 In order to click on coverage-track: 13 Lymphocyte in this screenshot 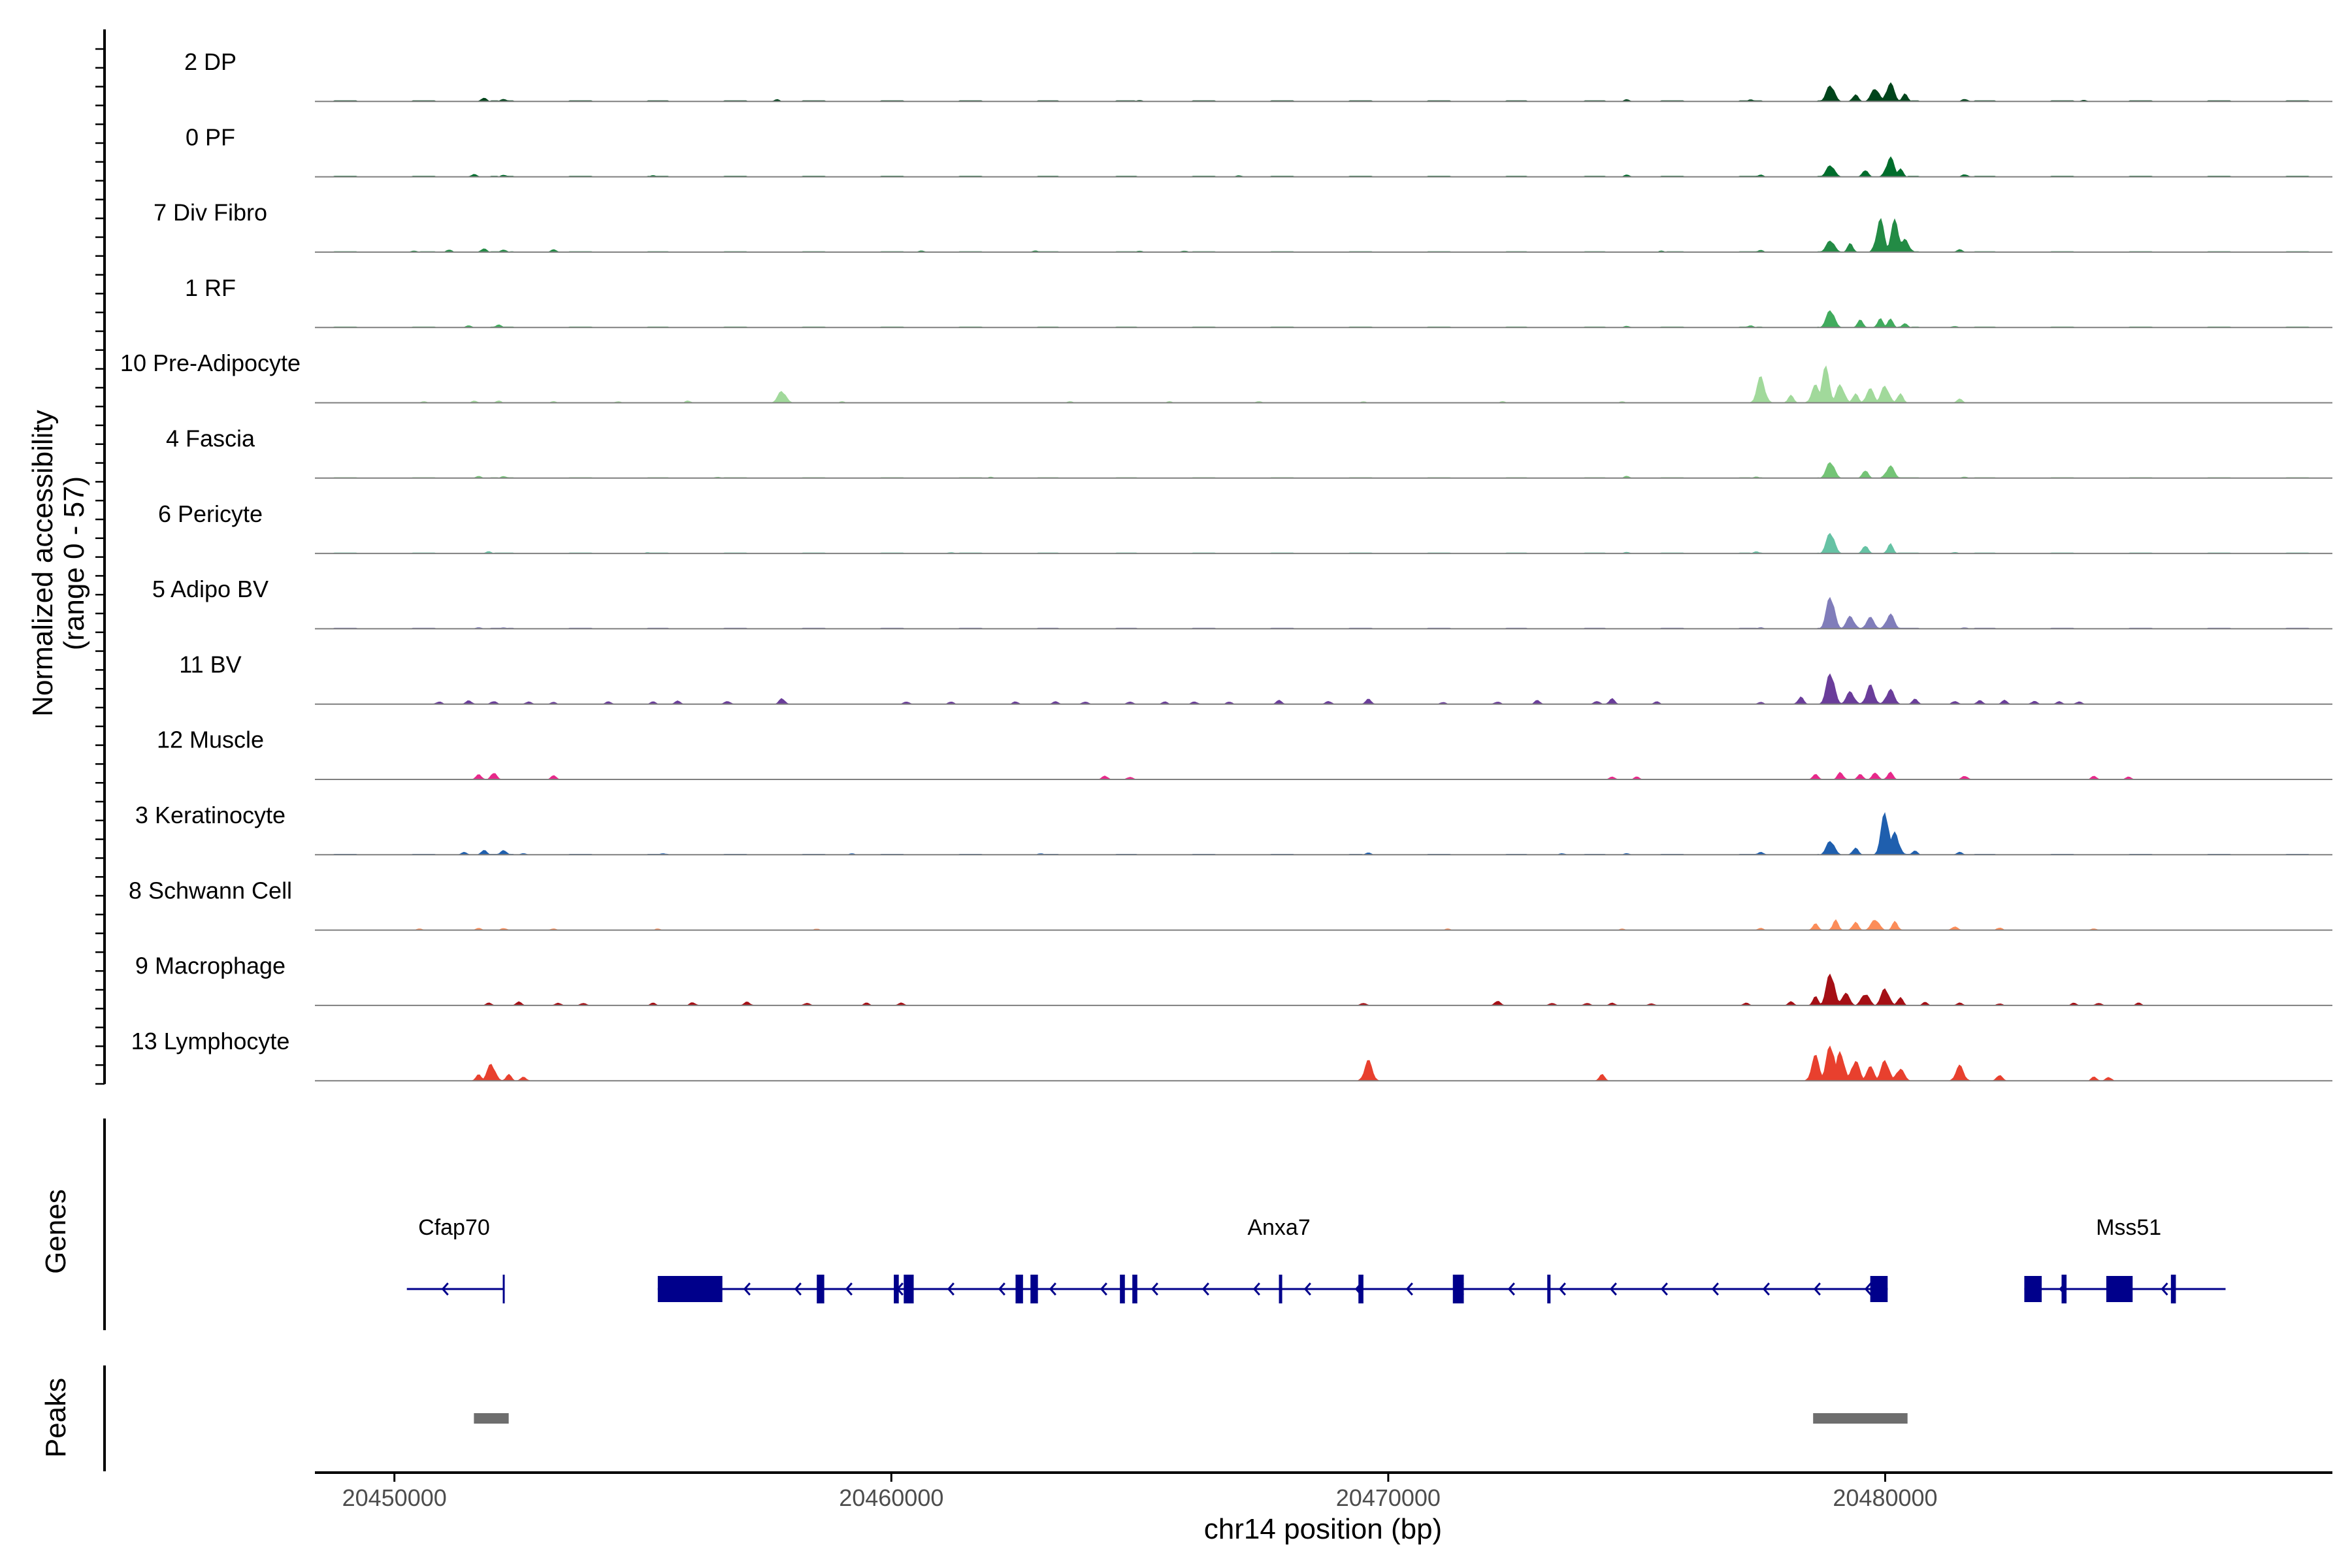, I will do `click(1231, 1055)`.